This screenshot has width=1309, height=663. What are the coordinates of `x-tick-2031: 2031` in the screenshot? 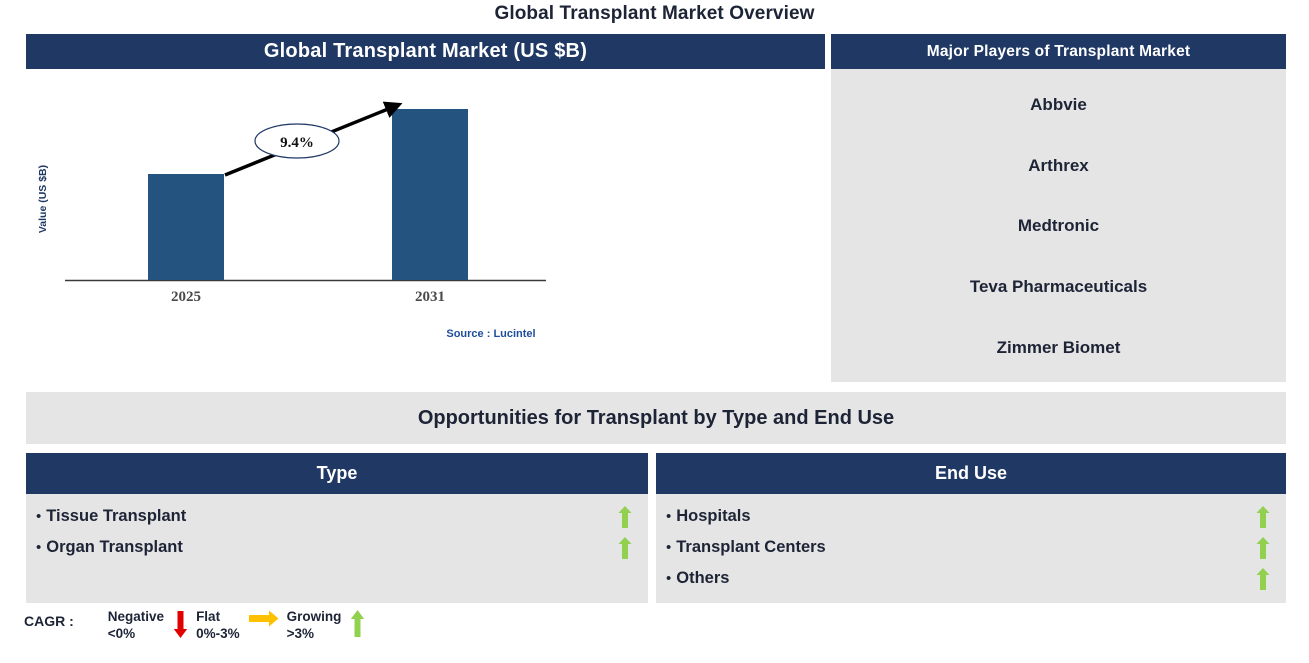 It's located at (430, 297).